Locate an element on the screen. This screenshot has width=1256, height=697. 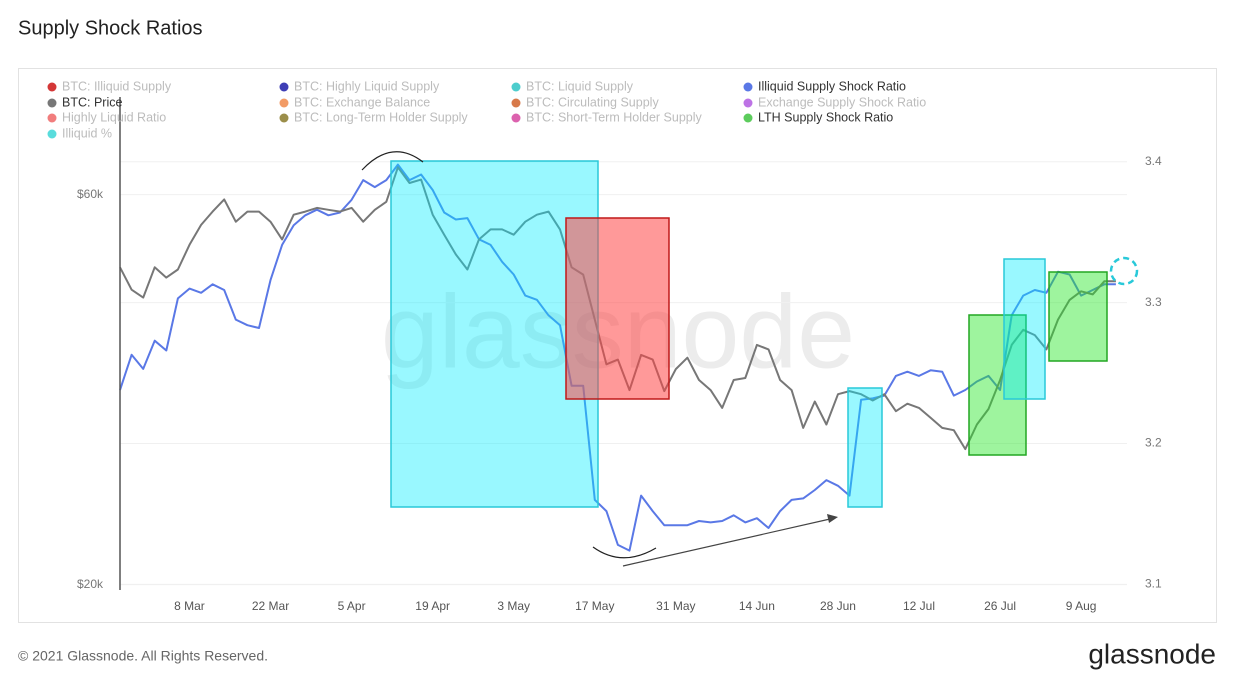
y-tick-label: $60k is located at coordinates (90, 194).